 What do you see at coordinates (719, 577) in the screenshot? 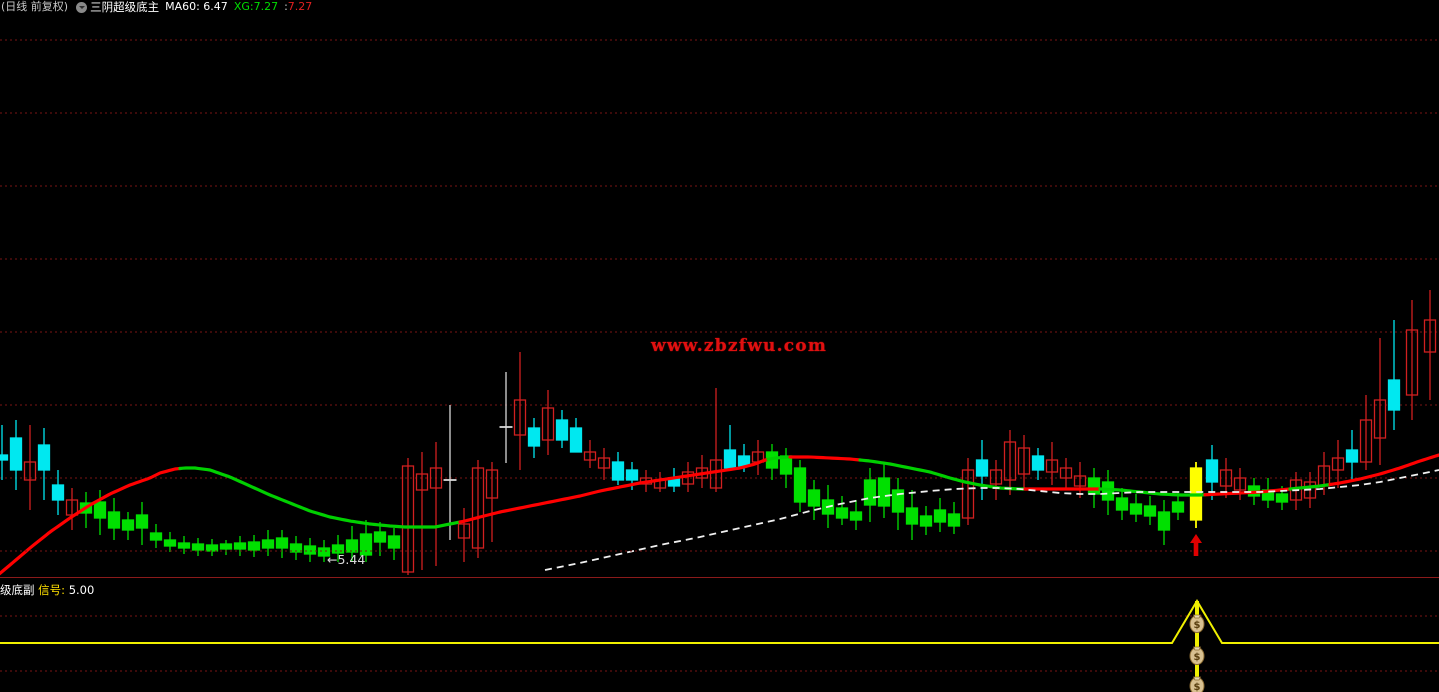
I see `panel-divider` at bounding box center [719, 577].